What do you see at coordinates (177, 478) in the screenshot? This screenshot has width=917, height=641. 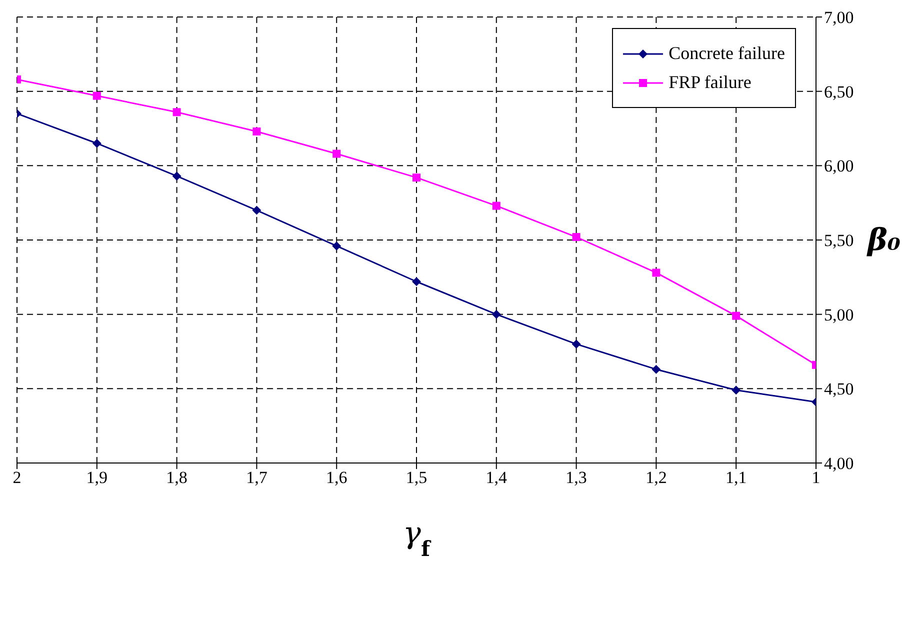 I see `x-tick-label: 1,8` at bounding box center [177, 478].